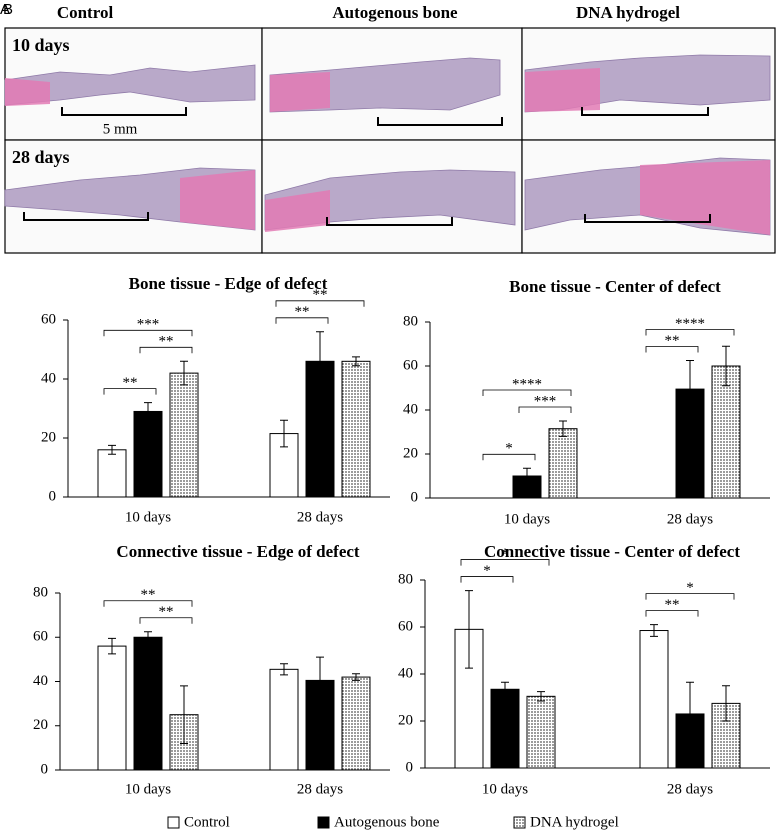 This screenshot has height=833, width=779. Describe the element at coordinates (612, 551) in the screenshot. I see `chart-title: Connective tissue - Center of defect` at that location.